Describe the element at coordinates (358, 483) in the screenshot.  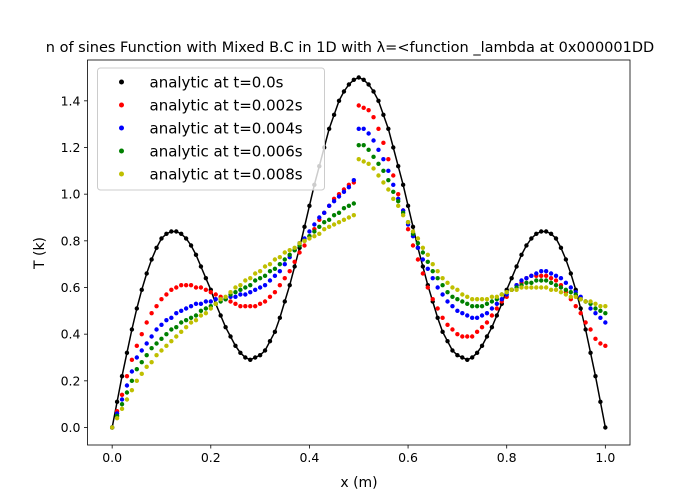
I see `x-axis-label: x (m)` at that location.